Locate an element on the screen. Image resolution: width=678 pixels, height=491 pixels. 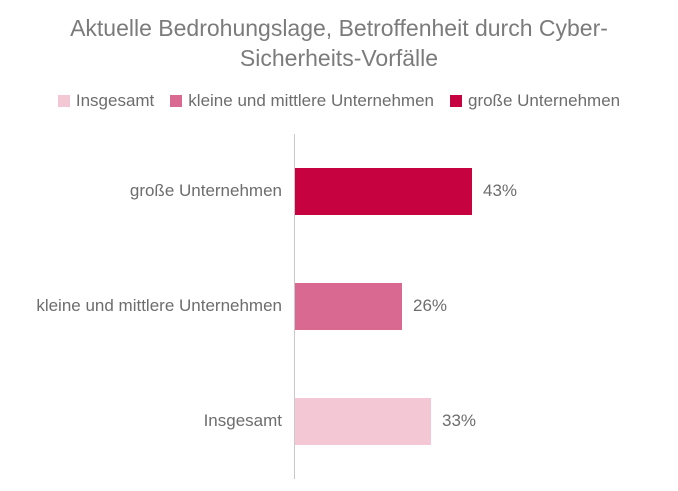
legend-item-kmu: kleine und mittlere Unternehmen is located at coordinates (302, 101).